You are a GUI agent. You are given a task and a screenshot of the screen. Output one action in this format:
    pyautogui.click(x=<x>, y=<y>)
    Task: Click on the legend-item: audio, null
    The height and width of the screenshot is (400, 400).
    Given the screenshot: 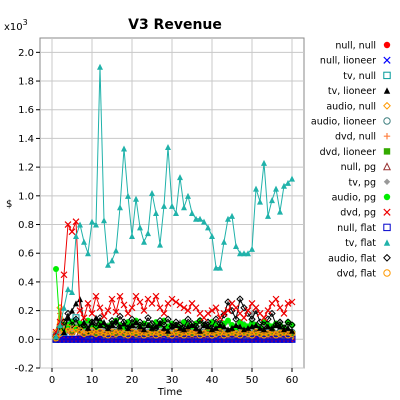 What is the action you would take?
    pyautogui.click(x=358, y=106)
    